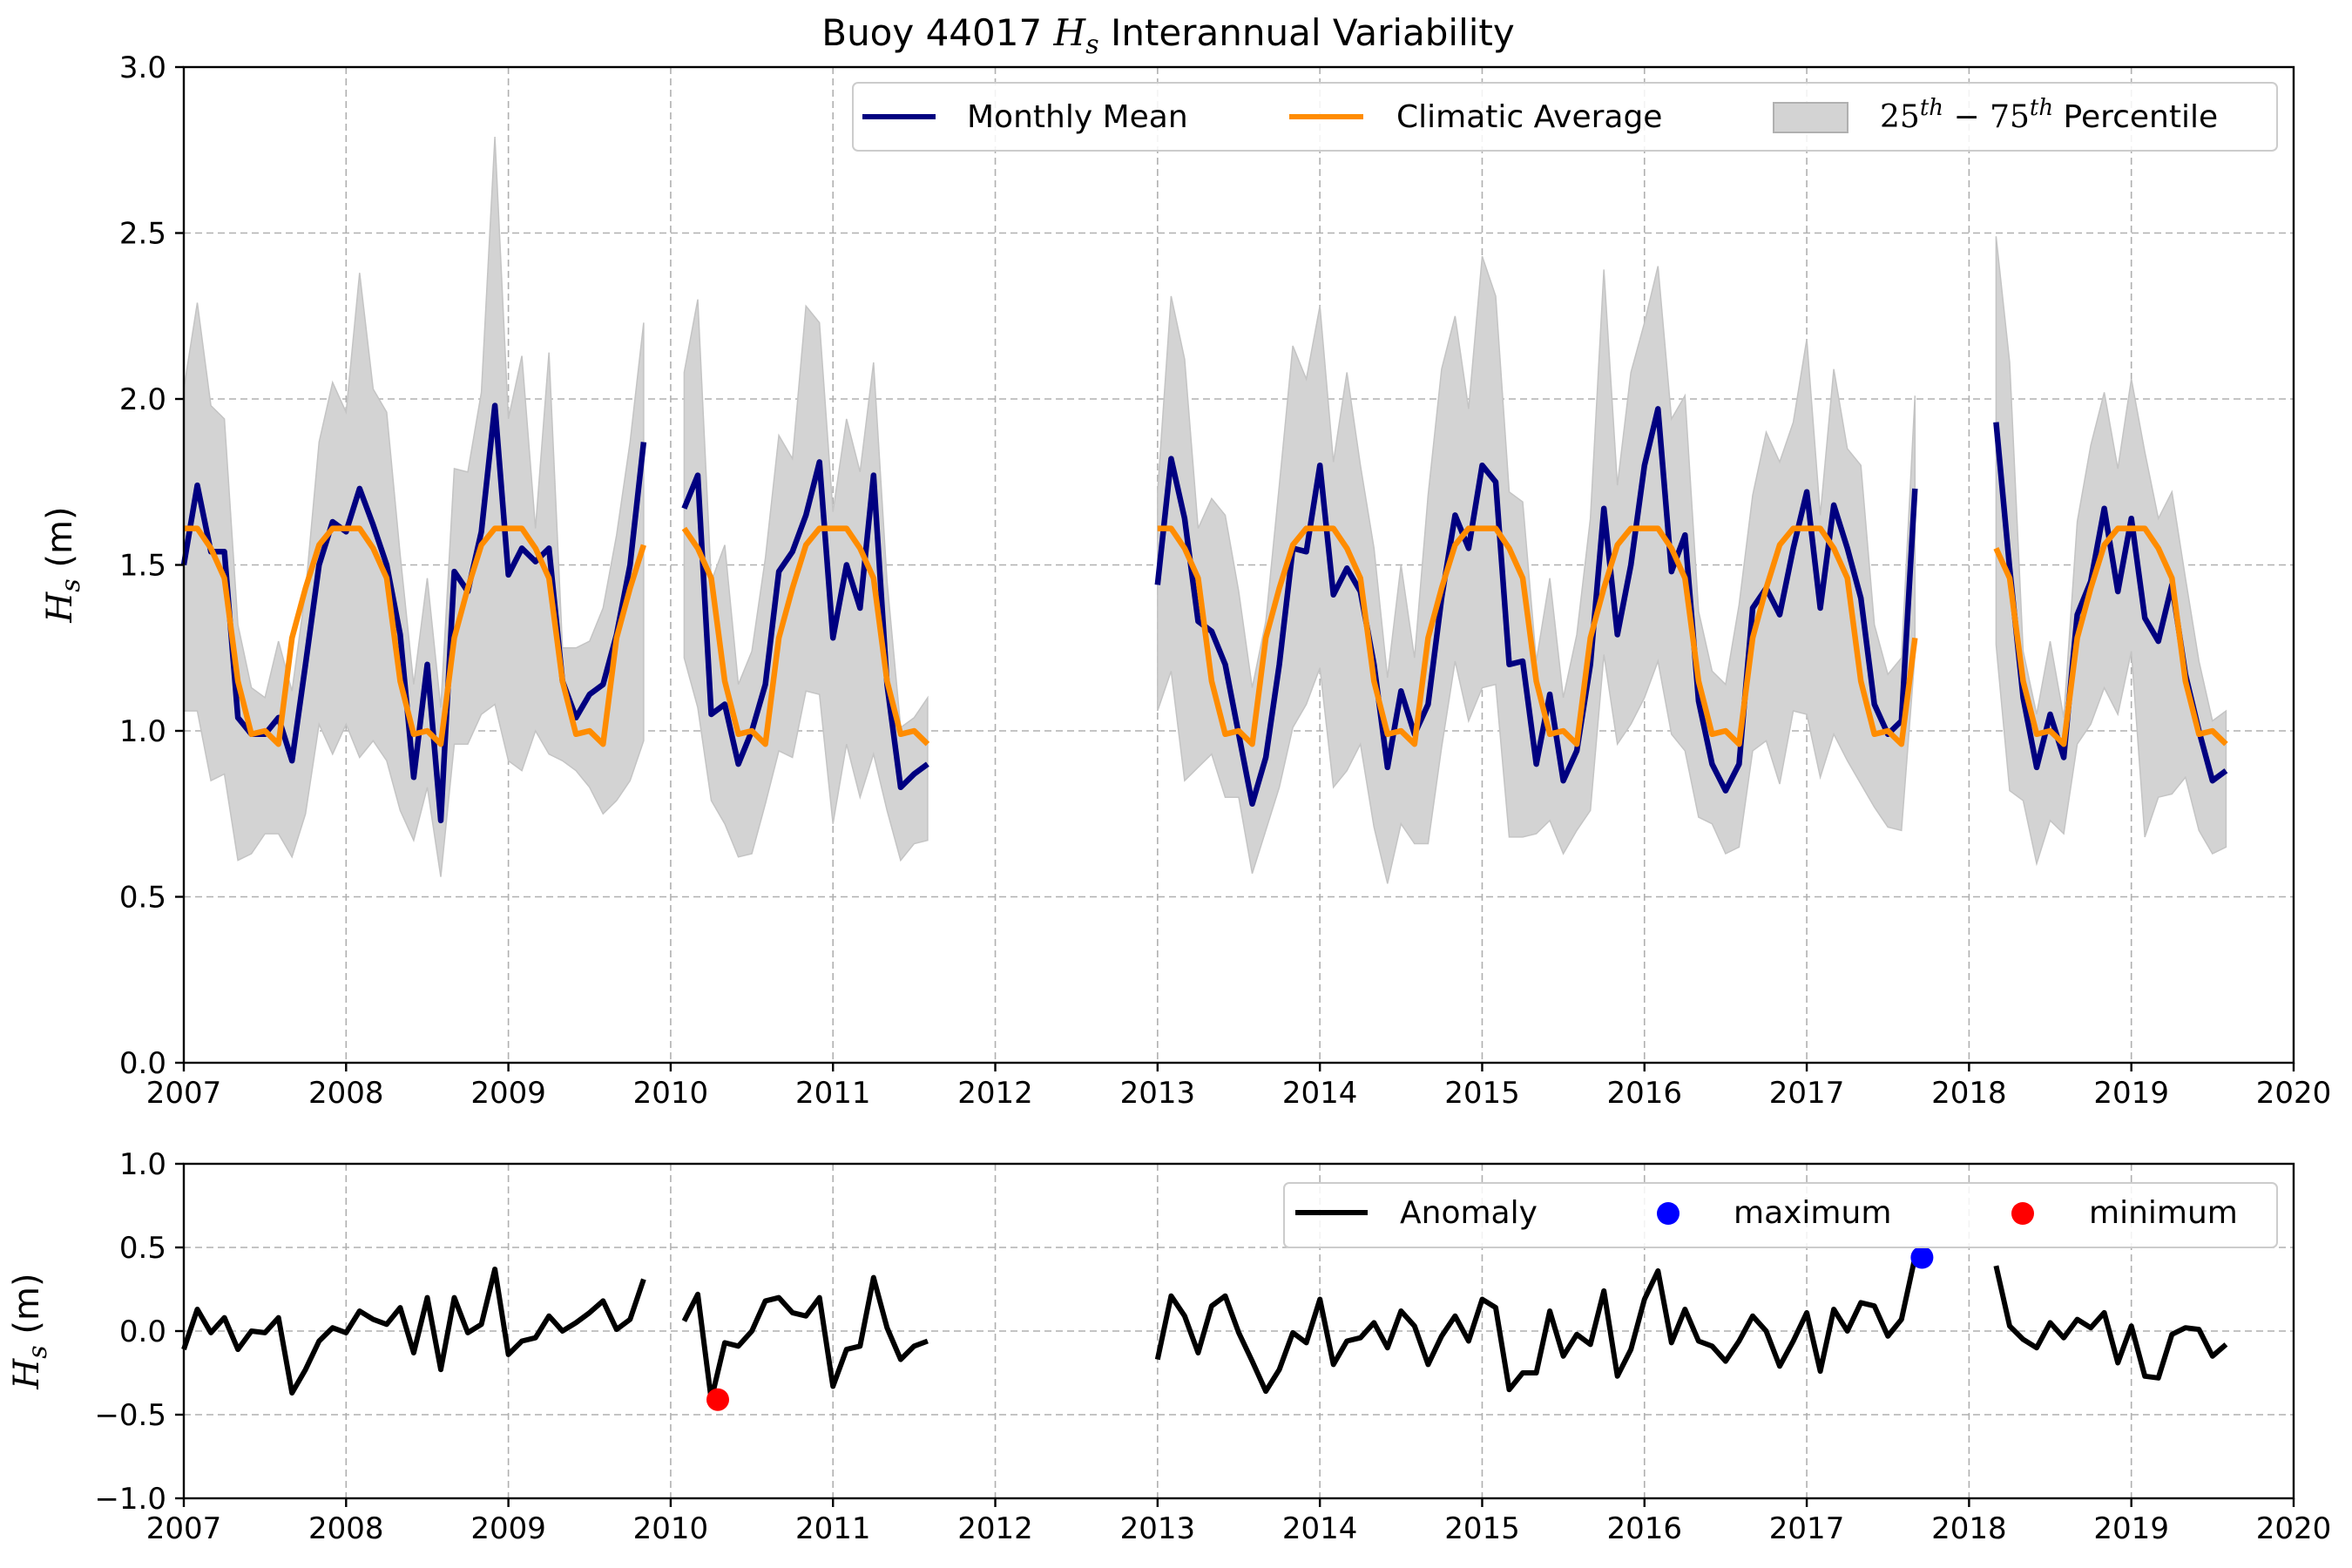  I want to click on legend-swatch-maximum, so click(1668, 1213).